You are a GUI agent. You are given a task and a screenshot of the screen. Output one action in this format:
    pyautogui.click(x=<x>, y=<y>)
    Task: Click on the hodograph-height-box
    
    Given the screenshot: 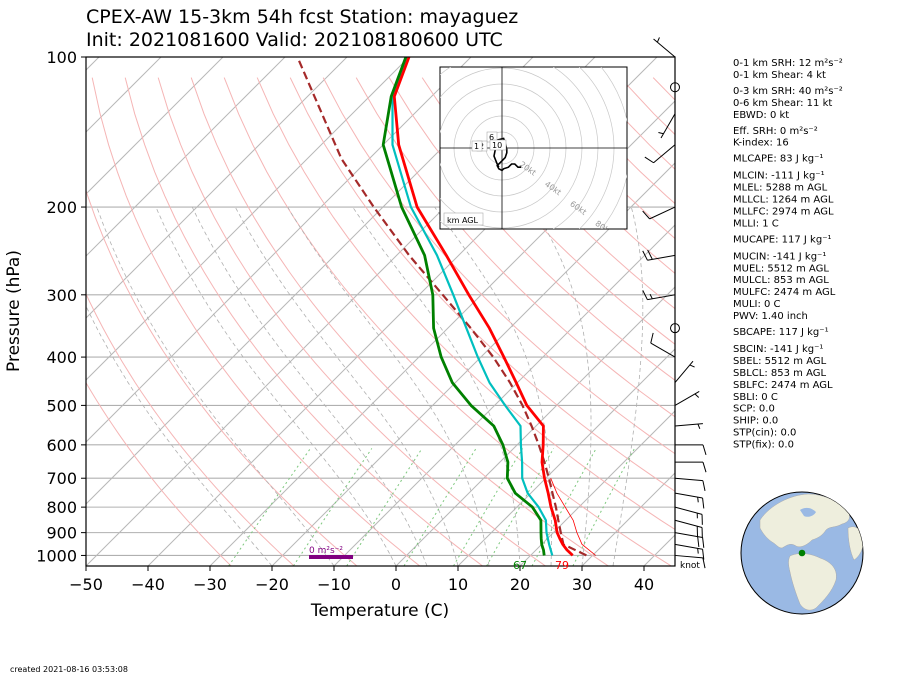 What is the action you would take?
    pyautogui.click(x=498, y=145)
    